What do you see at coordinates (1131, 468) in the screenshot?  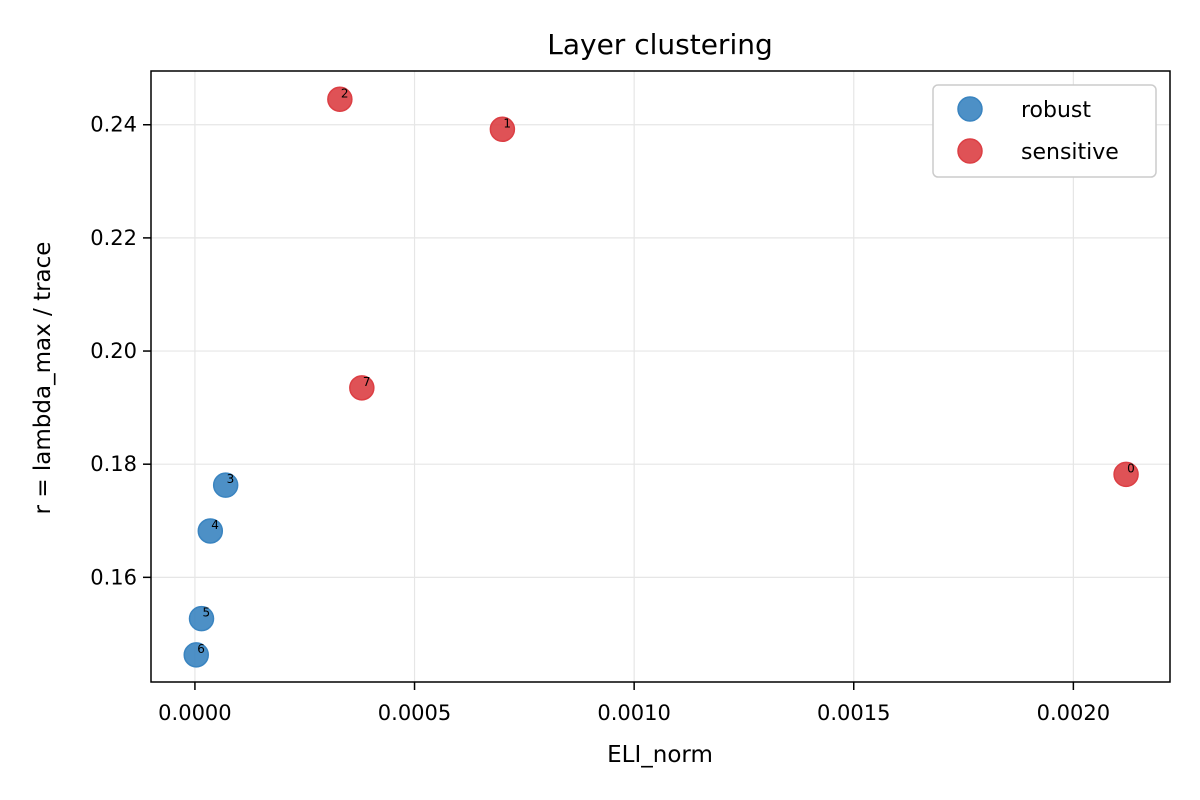 I see `point-label: 0` at bounding box center [1131, 468].